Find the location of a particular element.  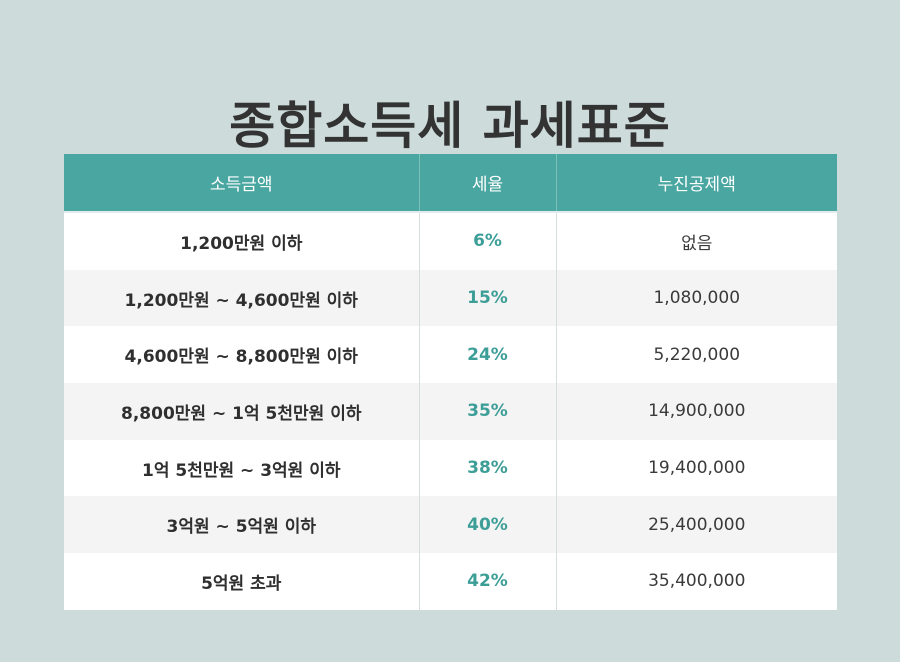

table-row: 1억 5천만원 ~ 3억원 이하 38% 19,400,000 is located at coordinates (450, 468).